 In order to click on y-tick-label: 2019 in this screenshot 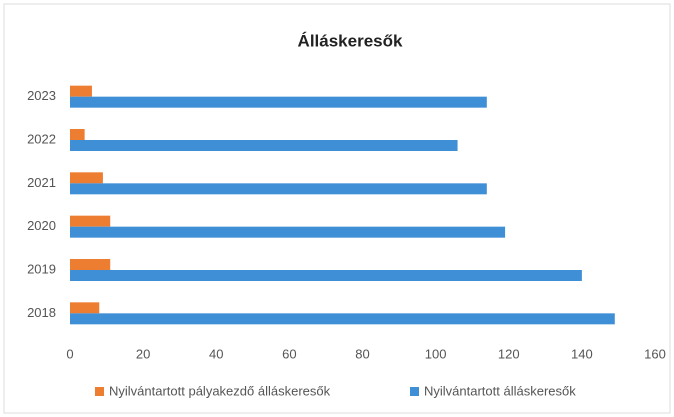, I will do `click(41, 268)`.